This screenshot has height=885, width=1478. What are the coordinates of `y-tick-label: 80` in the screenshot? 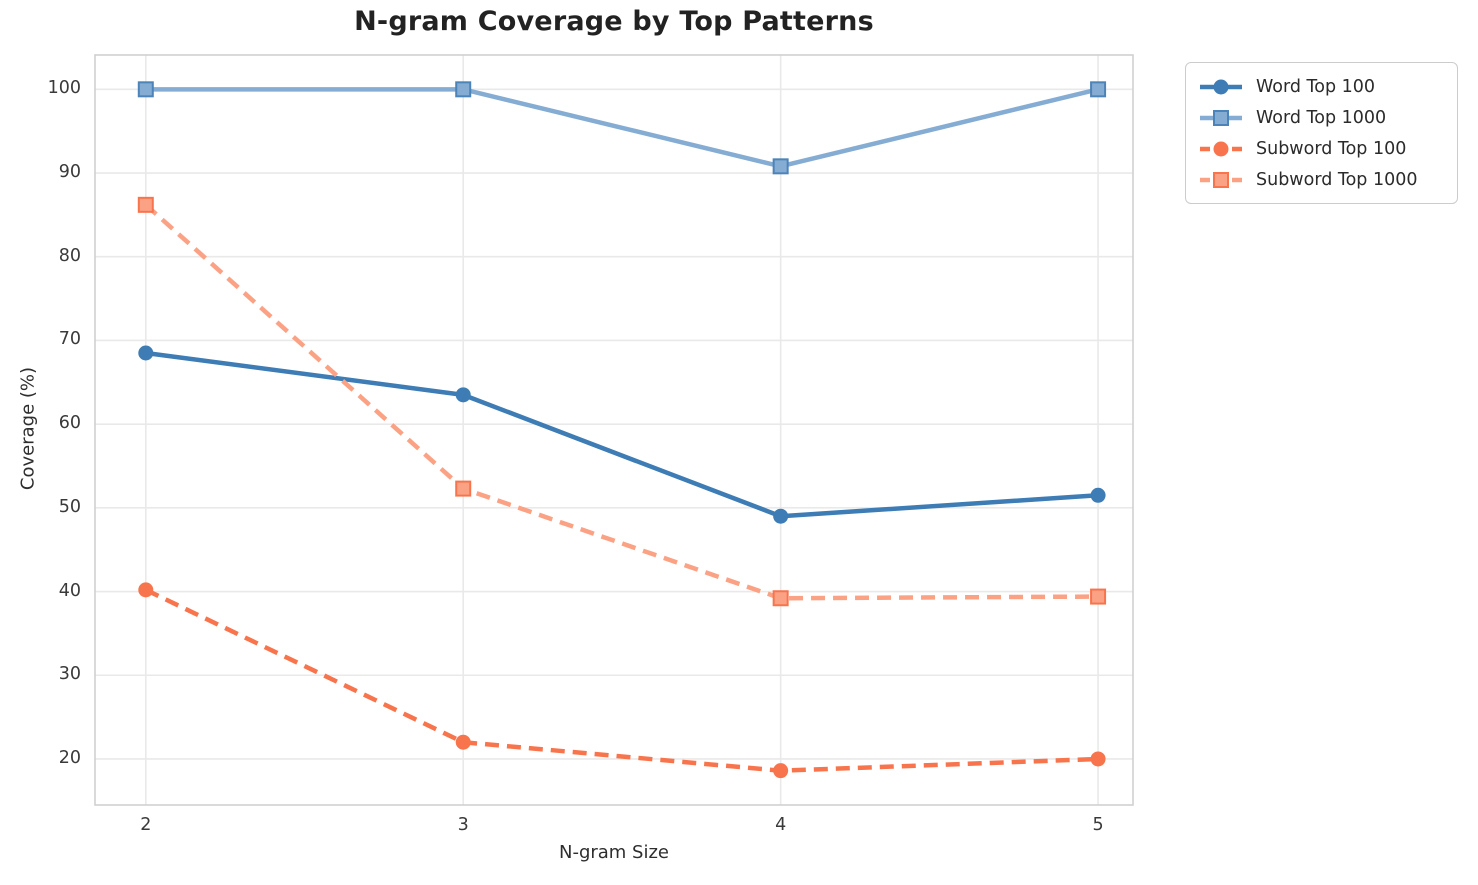 It's located at (69, 255).